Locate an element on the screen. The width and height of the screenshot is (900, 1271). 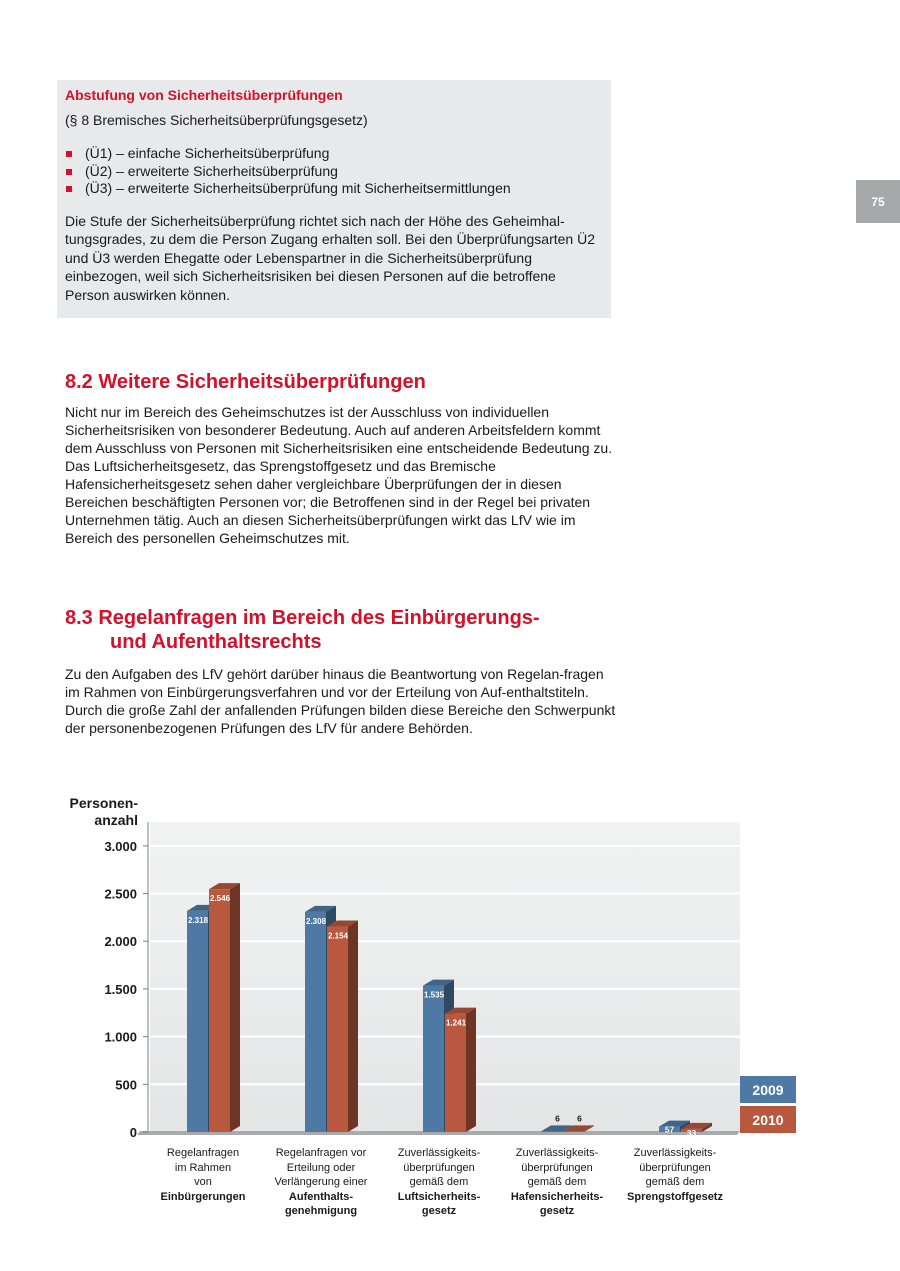
x-category-label-bold: Luftsicherheits- gesetz is located at coordinates (439, 1204).